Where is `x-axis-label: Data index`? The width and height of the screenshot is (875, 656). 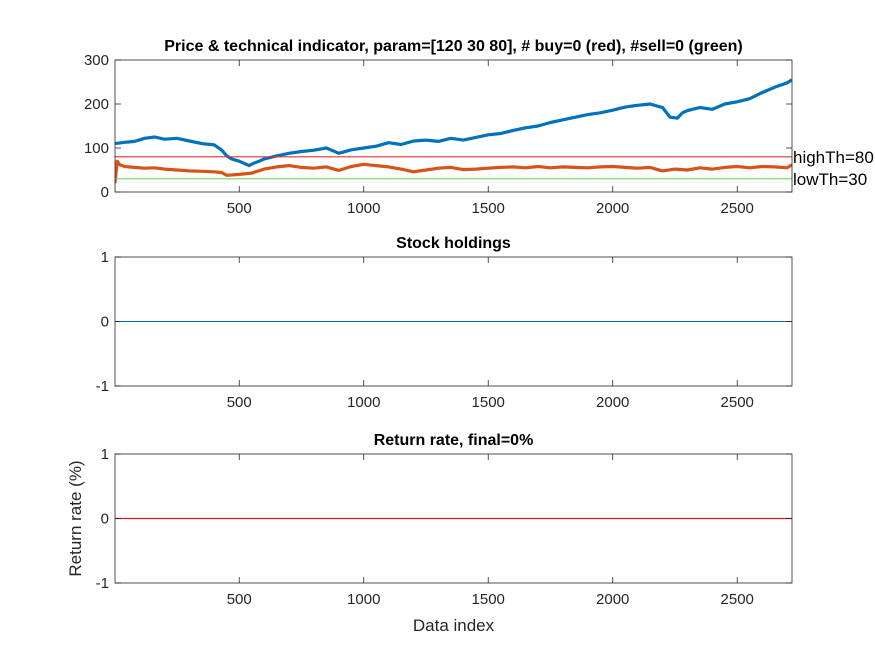 x-axis-label: Data index is located at coordinates (454, 625).